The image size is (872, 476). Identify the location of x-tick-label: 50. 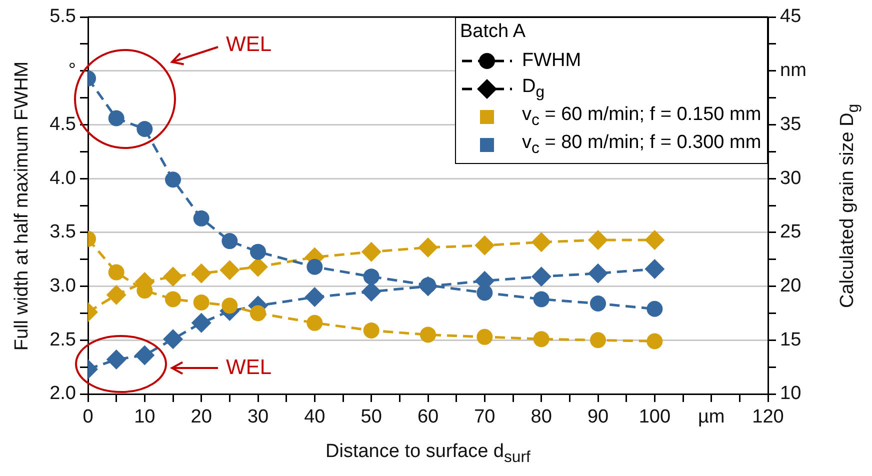
(371, 417).